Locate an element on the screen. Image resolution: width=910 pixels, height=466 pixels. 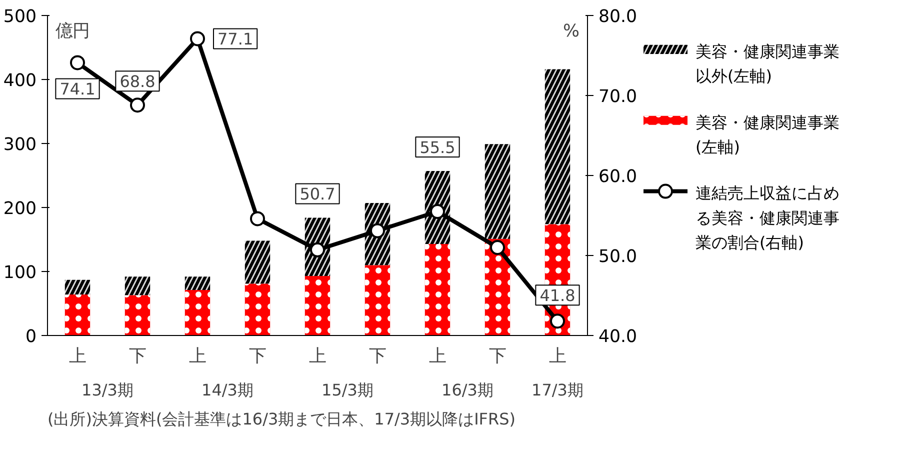
data-label: 55.5 is located at coordinates (438, 148).